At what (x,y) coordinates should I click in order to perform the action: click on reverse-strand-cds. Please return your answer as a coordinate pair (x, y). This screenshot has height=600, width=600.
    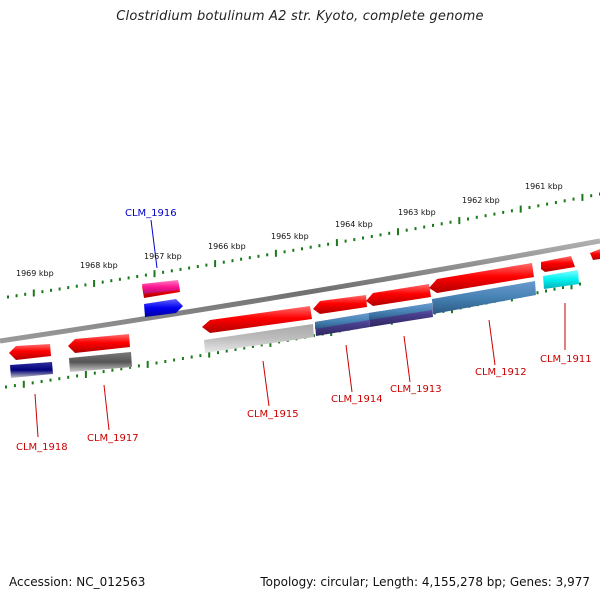
    Looking at the image, I should click on (271, 311).